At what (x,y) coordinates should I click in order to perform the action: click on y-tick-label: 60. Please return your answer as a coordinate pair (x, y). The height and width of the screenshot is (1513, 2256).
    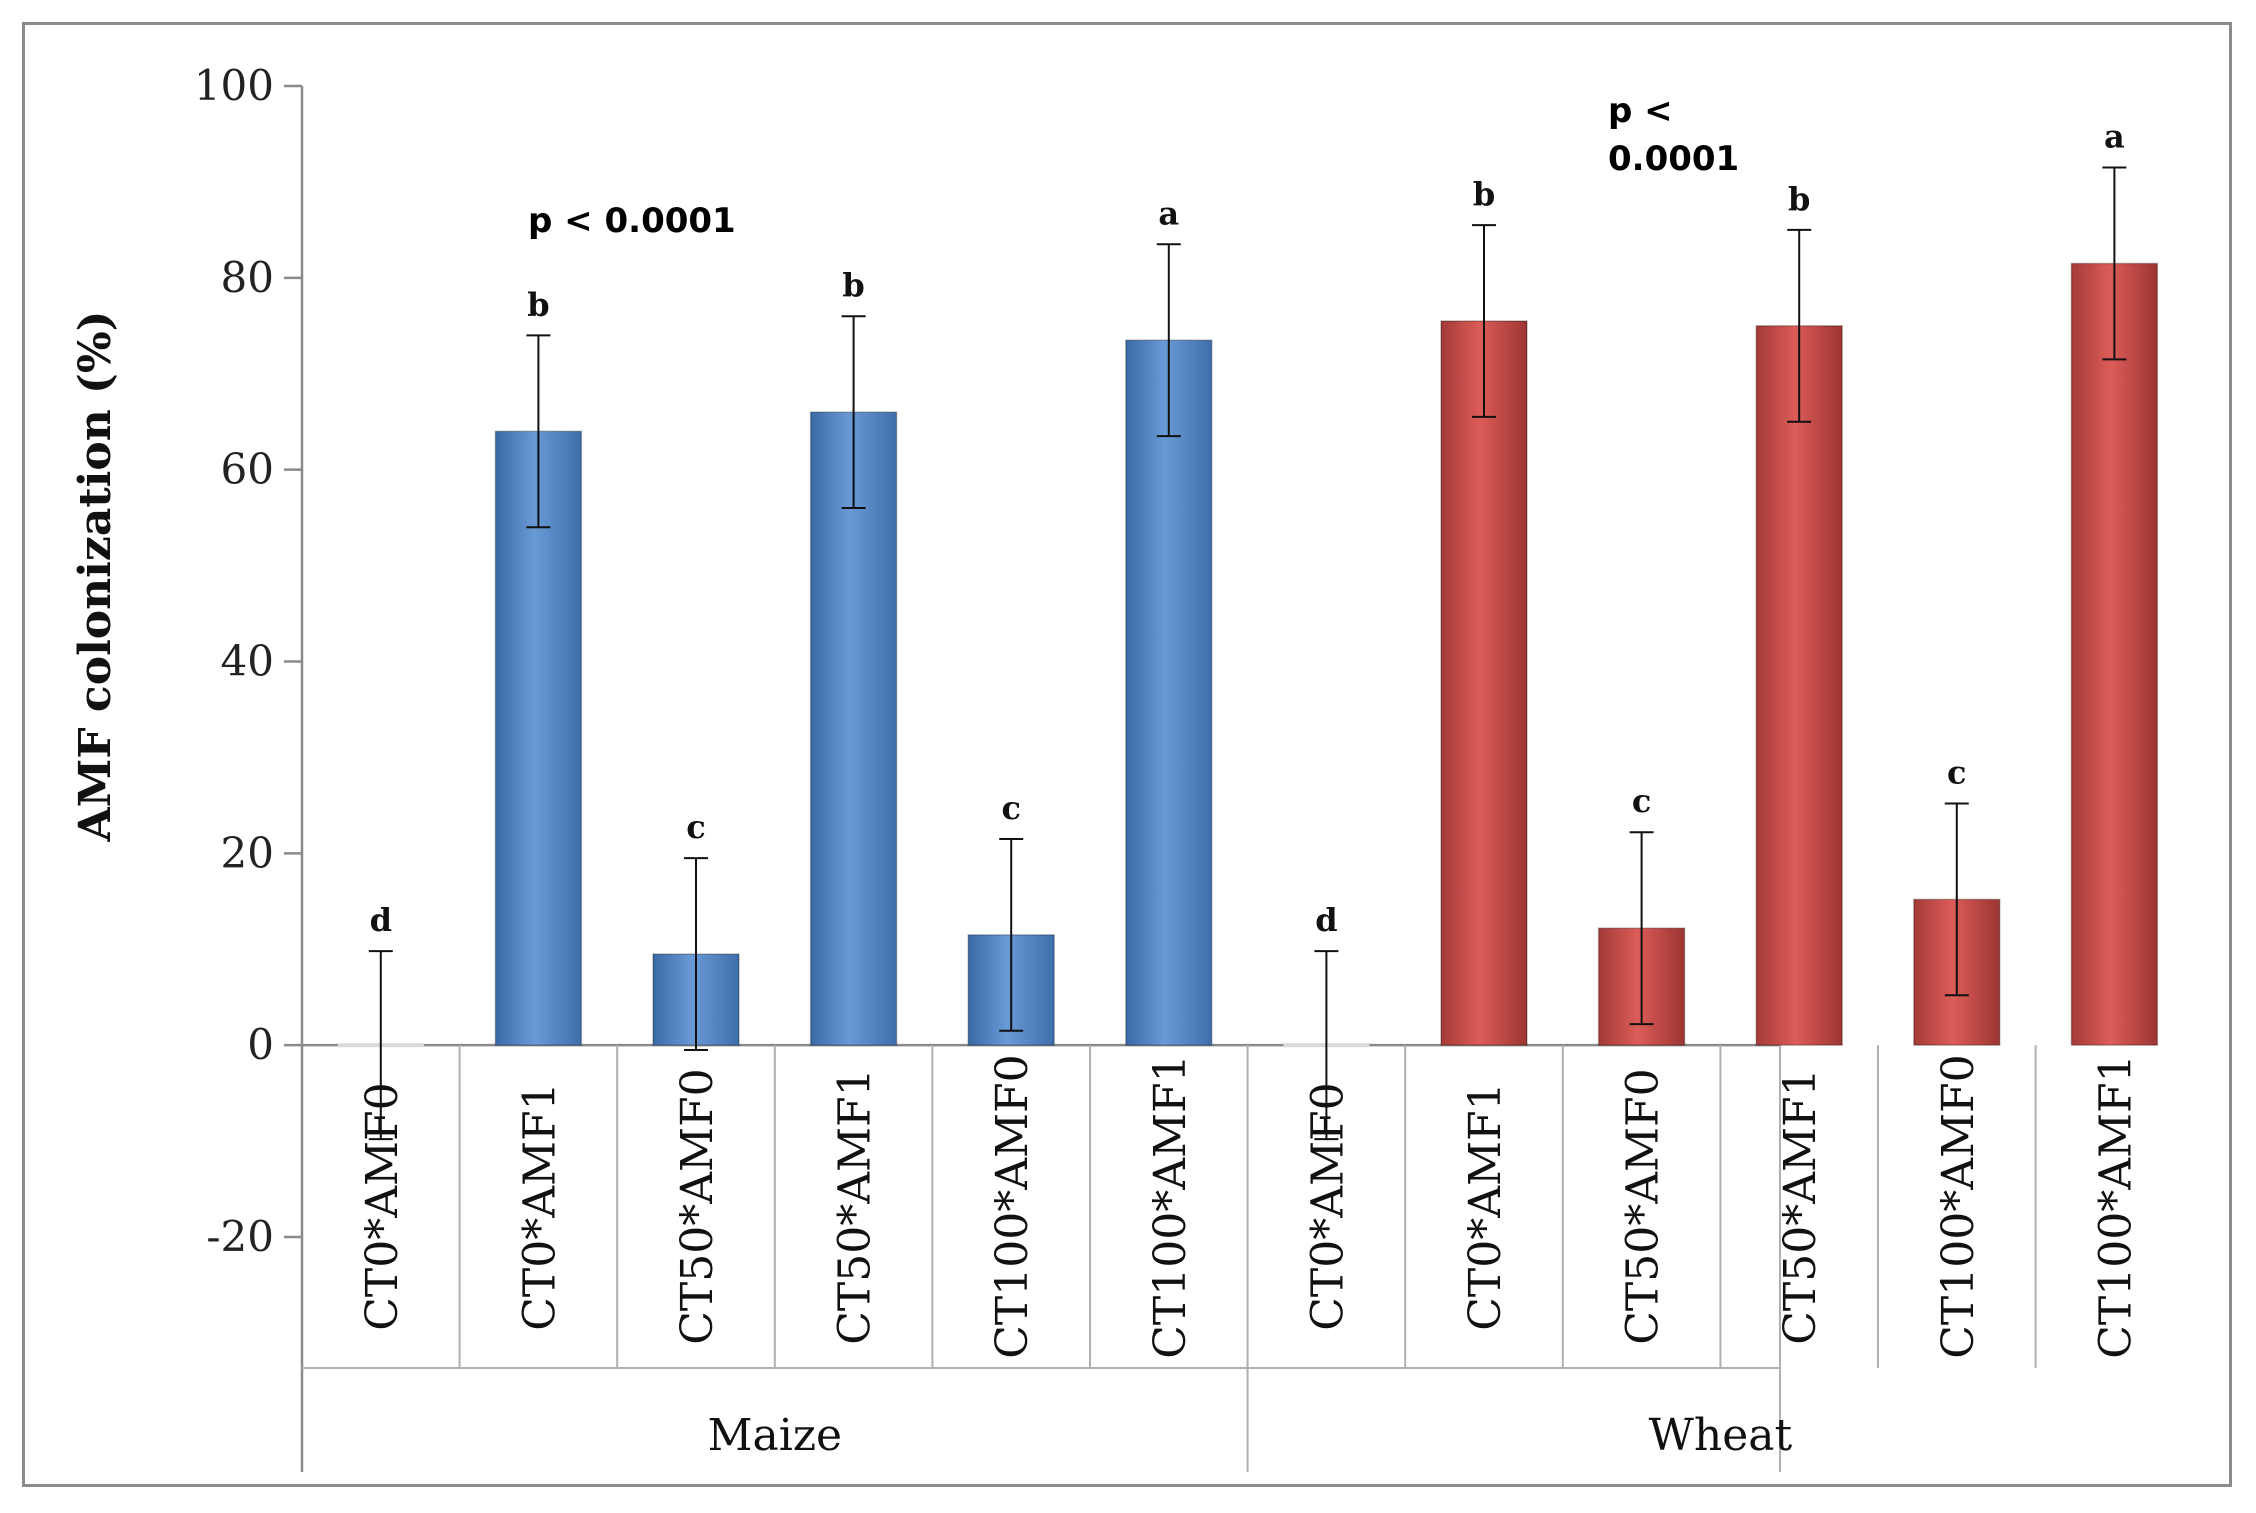
    Looking at the image, I should click on (247, 469).